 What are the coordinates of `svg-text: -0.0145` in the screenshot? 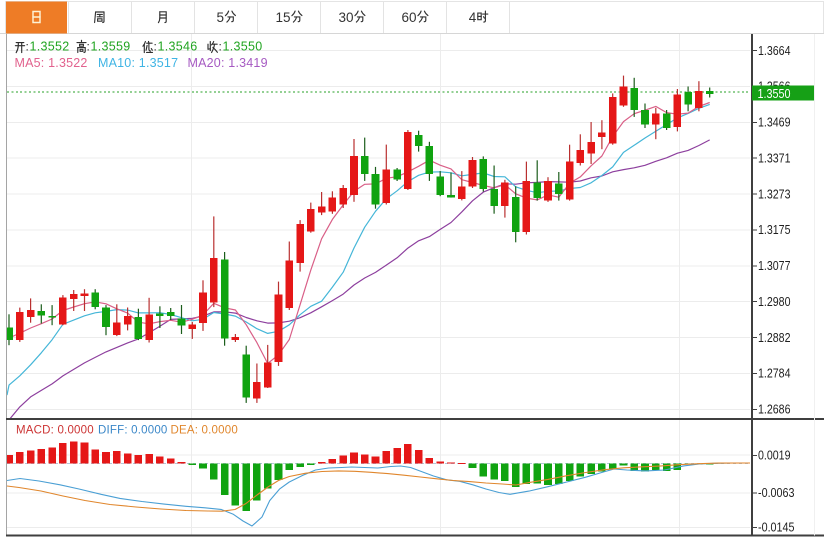 It's located at (776, 527).